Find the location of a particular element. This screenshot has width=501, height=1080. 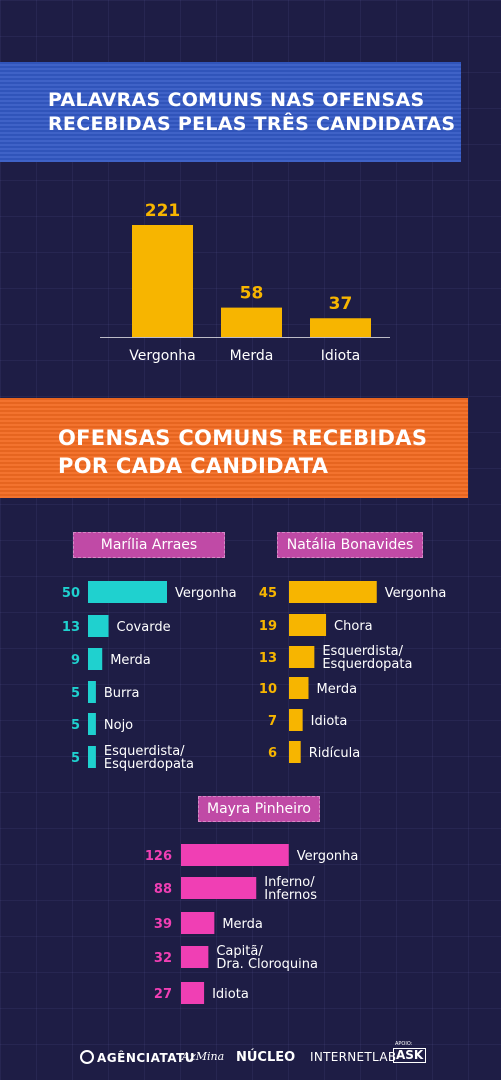

marilia-covarde-bar is located at coordinates (98, 626).